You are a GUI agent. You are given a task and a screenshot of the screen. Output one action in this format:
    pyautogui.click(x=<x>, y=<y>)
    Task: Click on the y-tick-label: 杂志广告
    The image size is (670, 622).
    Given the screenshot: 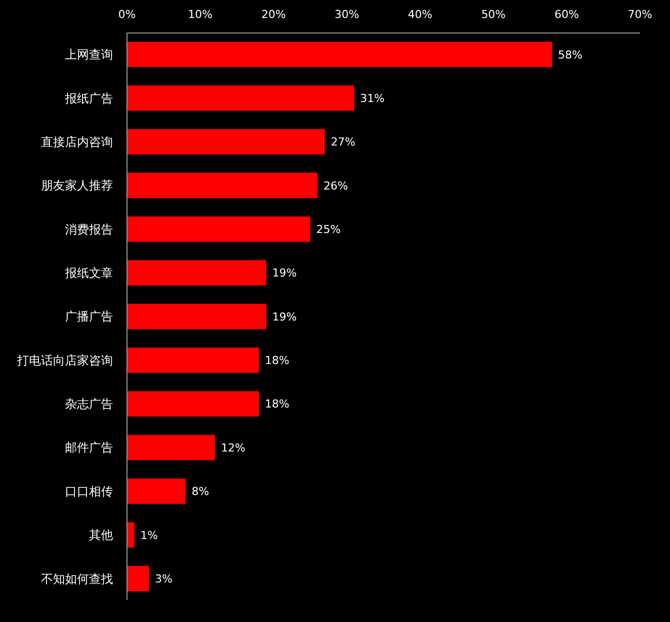 What is the action you would take?
    pyautogui.click(x=89, y=404)
    